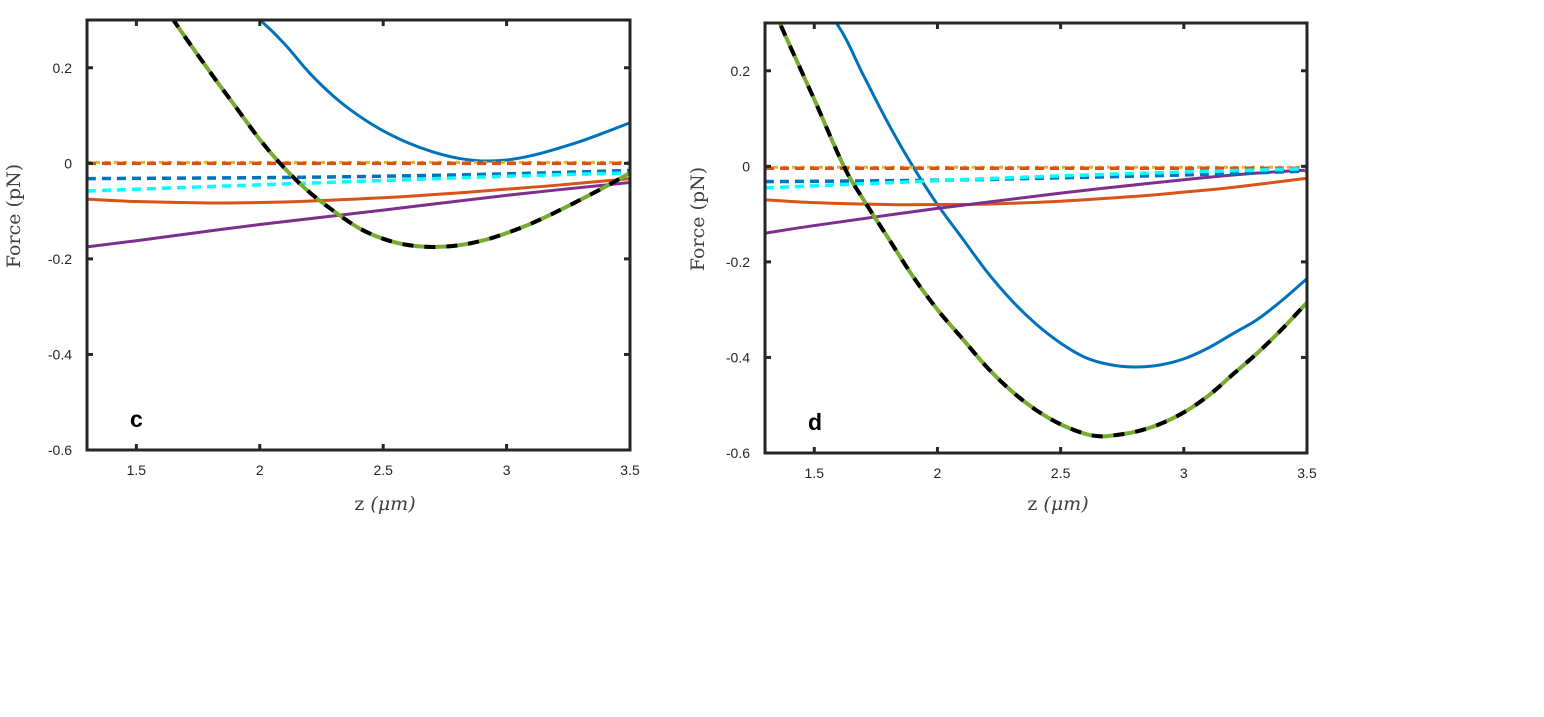  What do you see at coordinates (815, 422) in the screenshot?
I see `panel-label: d` at bounding box center [815, 422].